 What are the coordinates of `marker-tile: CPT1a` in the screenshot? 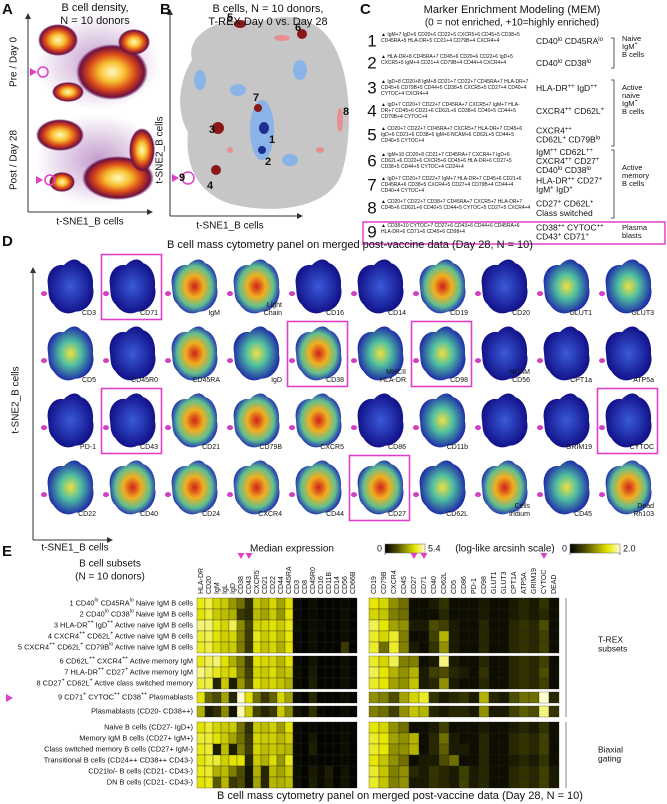 It's located at (564, 355).